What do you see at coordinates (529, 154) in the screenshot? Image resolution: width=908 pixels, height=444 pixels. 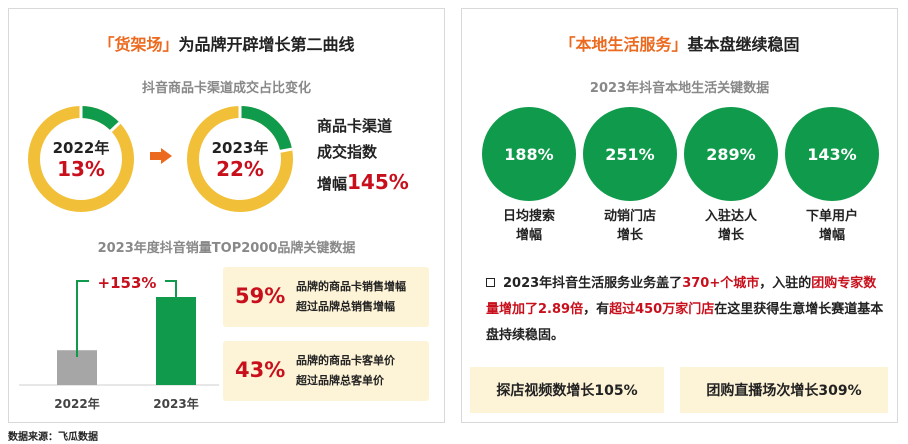 I see `metric-circle-search: 188%` at bounding box center [529, 154].